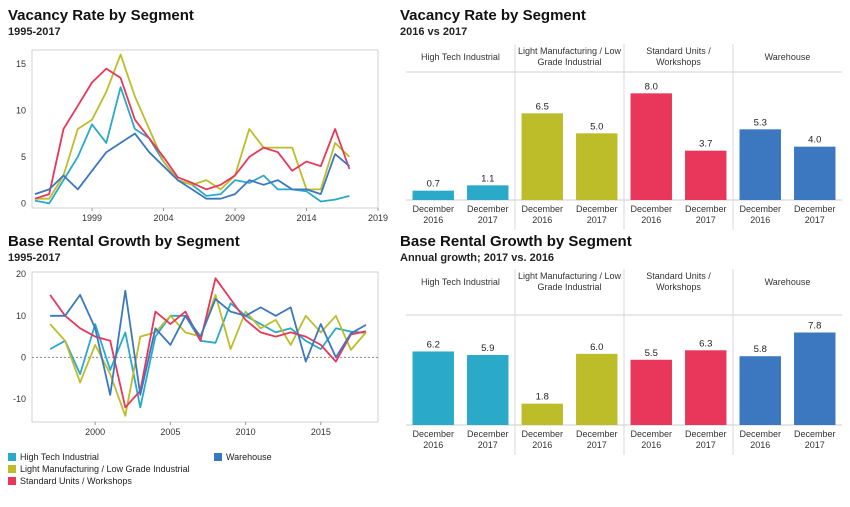  What do you see at coordinates (705, 144) in the screenshot?
I see `bar-value-label: 3.7` at bounding box center [705, 144].